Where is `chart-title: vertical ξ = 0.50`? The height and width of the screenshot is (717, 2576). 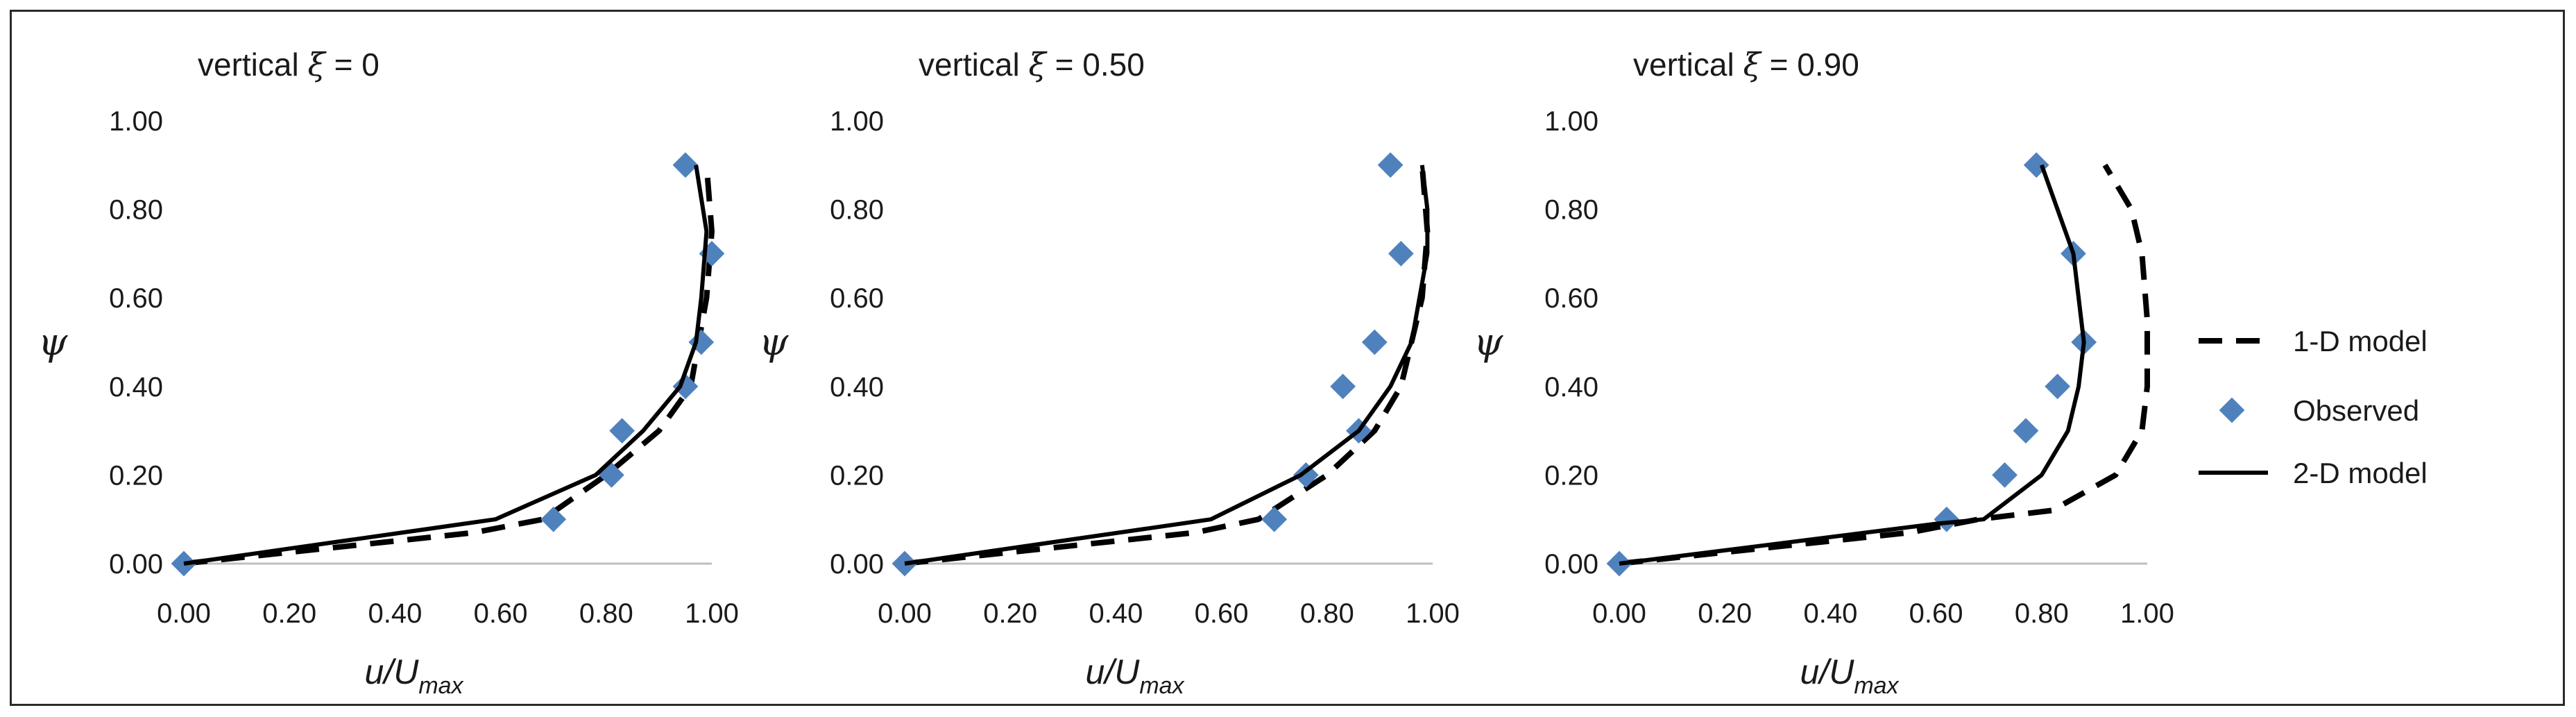 chart-title: vertical ξ = 0.50 is located at coordinates (1032, 64).